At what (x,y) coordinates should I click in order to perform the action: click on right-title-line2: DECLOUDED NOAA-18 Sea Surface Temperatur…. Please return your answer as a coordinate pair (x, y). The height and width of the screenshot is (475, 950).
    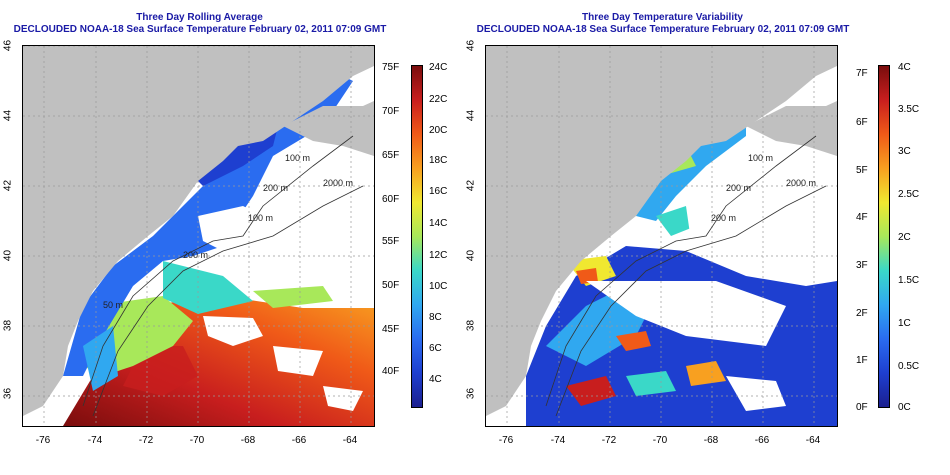
    Looking at the image, I should click on (663, 29).